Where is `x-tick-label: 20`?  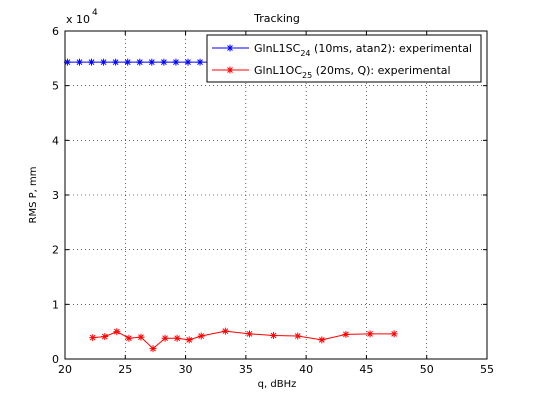
x-tick-label: 20 is located at coordinates (65, 369).